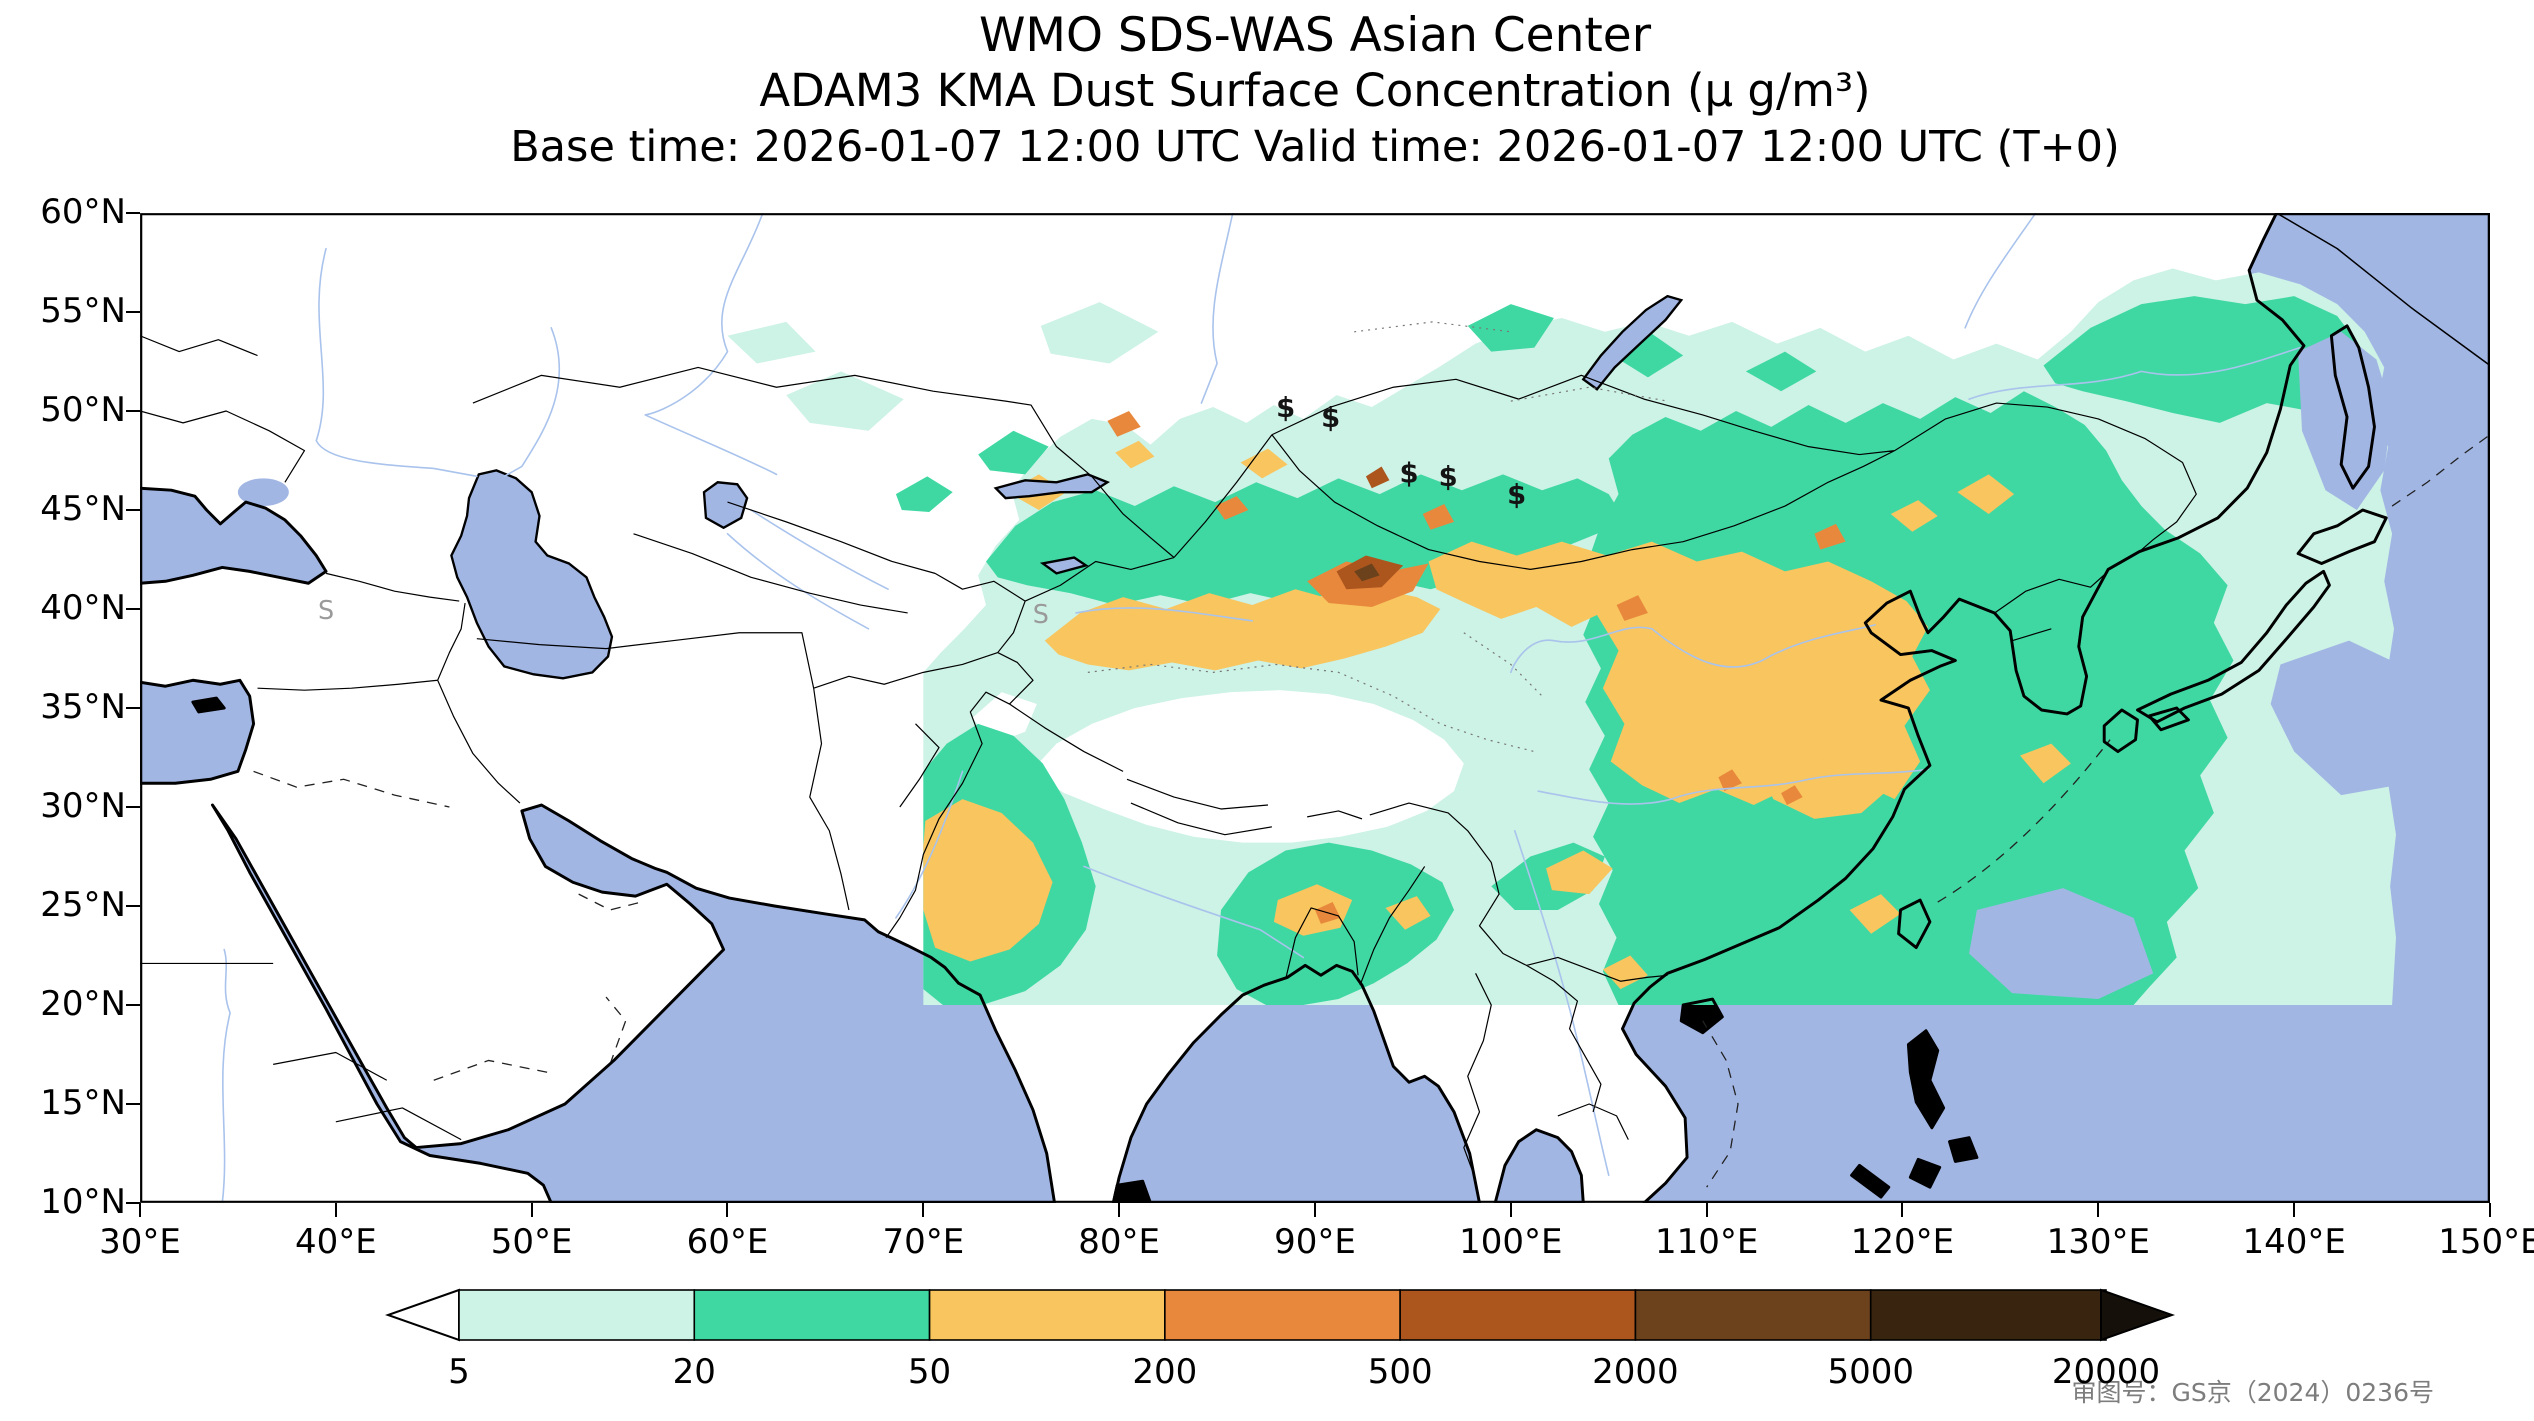 The height and width of the screenshot is (1421, 2534). Describe the element at coordinates (2294, 1242) in the screenshot. I see `x-tick-label: 140°E` at that location.